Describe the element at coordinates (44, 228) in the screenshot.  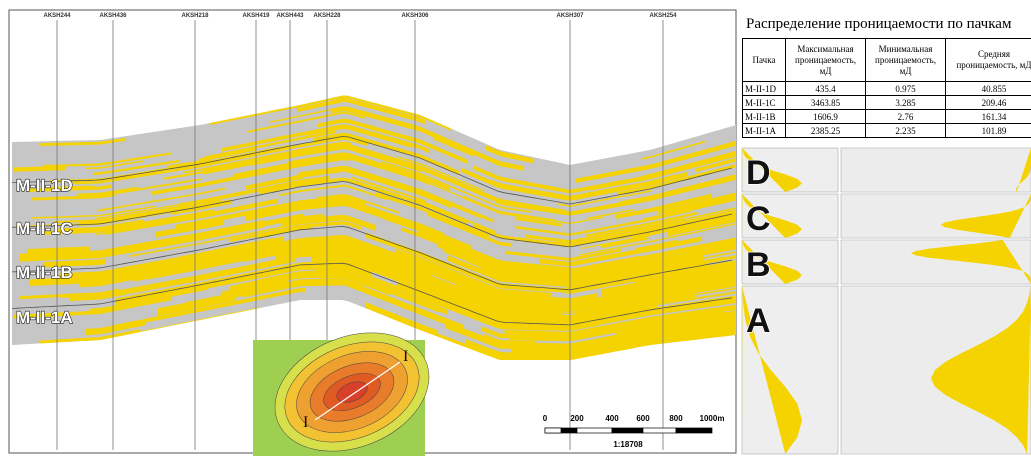
I see `zone-label: M-II-1C` at that location.